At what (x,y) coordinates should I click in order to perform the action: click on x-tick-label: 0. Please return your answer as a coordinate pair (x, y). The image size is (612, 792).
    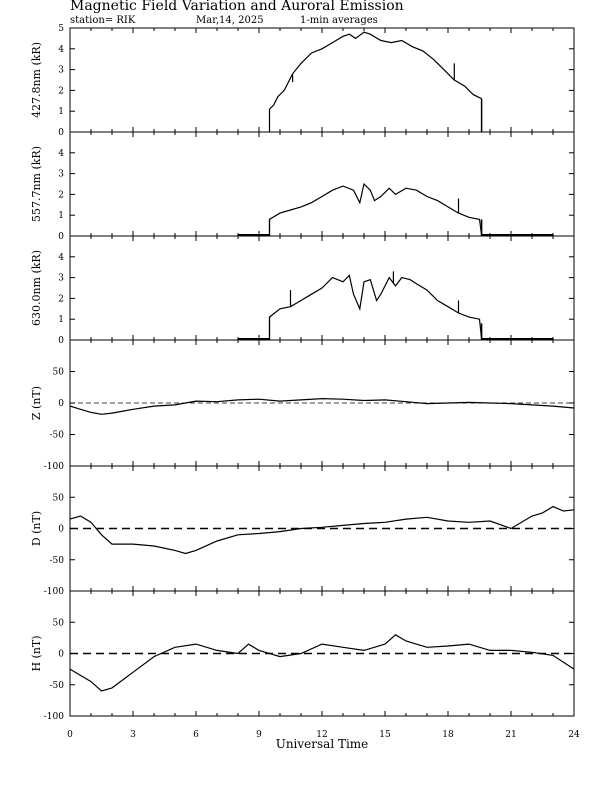
    Looking at the image, I should click on (70, 735).